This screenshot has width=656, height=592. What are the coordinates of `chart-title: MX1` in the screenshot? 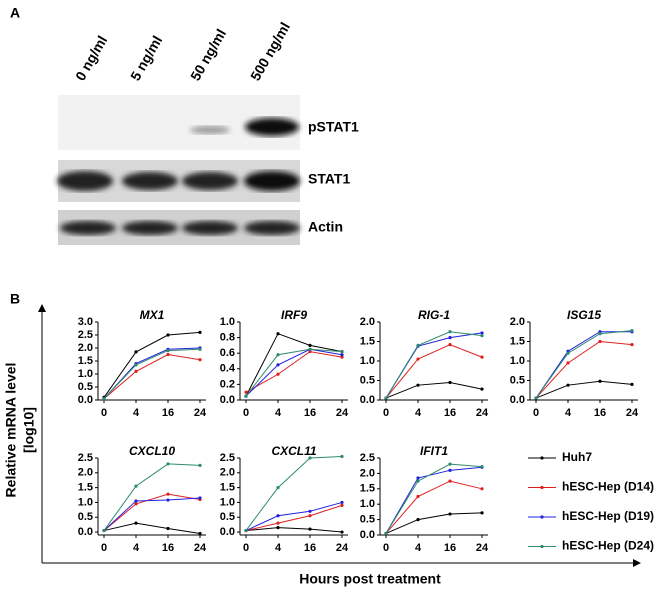 It's located at (152, 315).